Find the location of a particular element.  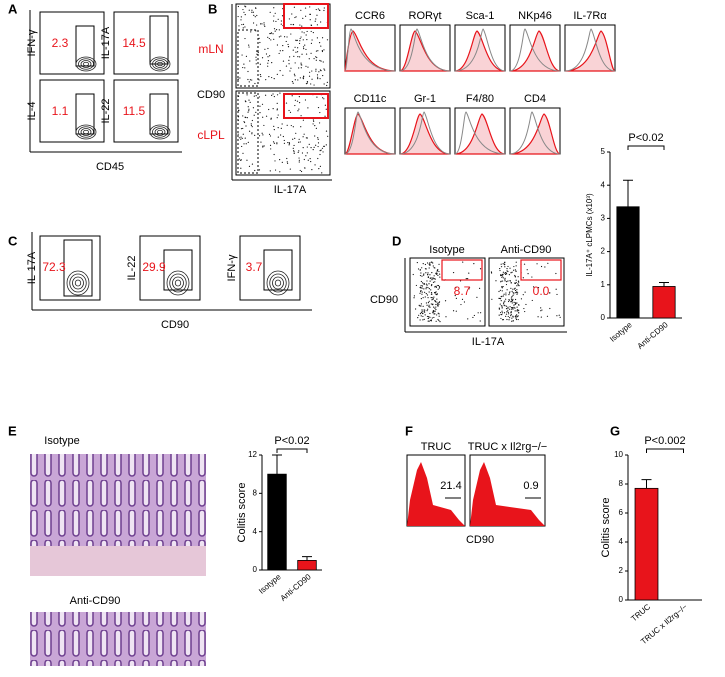

label: 2.3 is located at coordinates (60, 43).